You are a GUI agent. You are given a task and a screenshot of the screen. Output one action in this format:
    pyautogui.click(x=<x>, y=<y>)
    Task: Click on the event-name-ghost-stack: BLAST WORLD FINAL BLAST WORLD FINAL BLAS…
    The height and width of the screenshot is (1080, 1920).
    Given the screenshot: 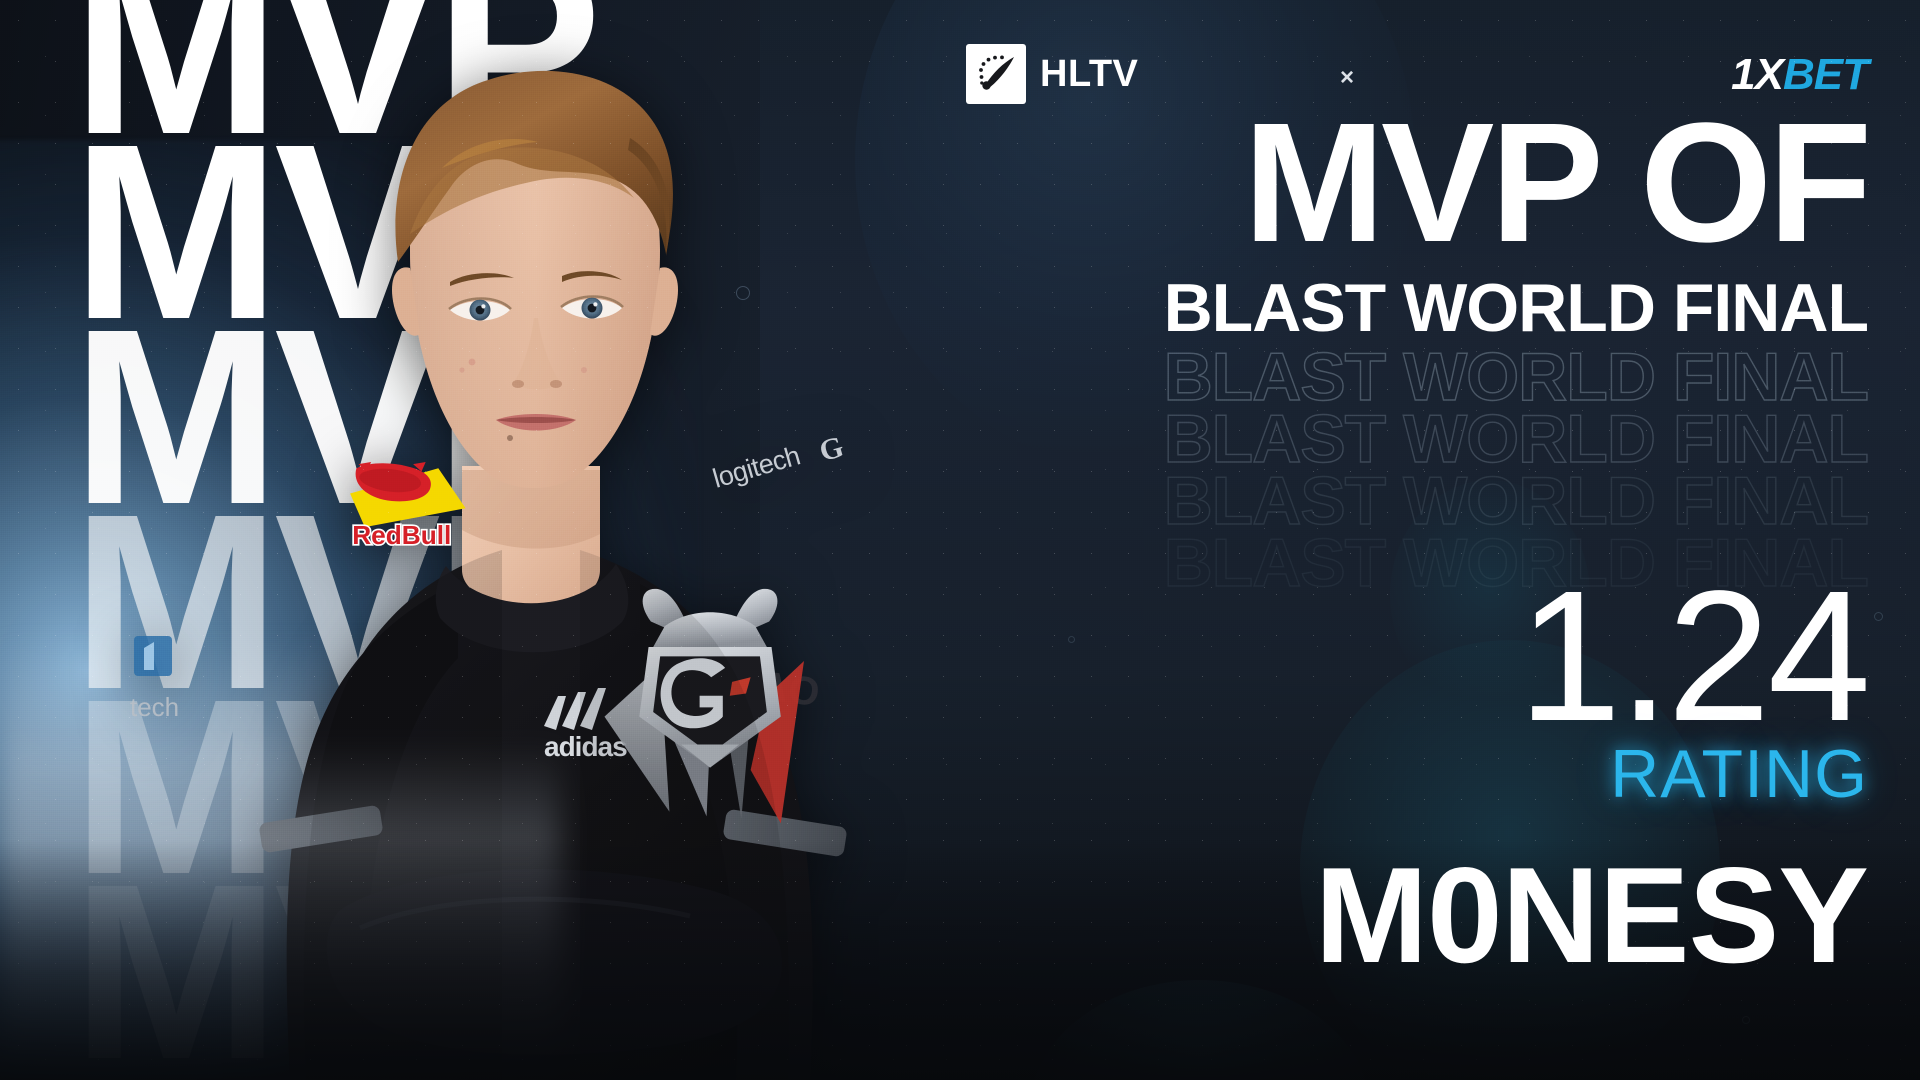 What is the action you would take?
    pyautogui.click(x=1359, y=470)
    